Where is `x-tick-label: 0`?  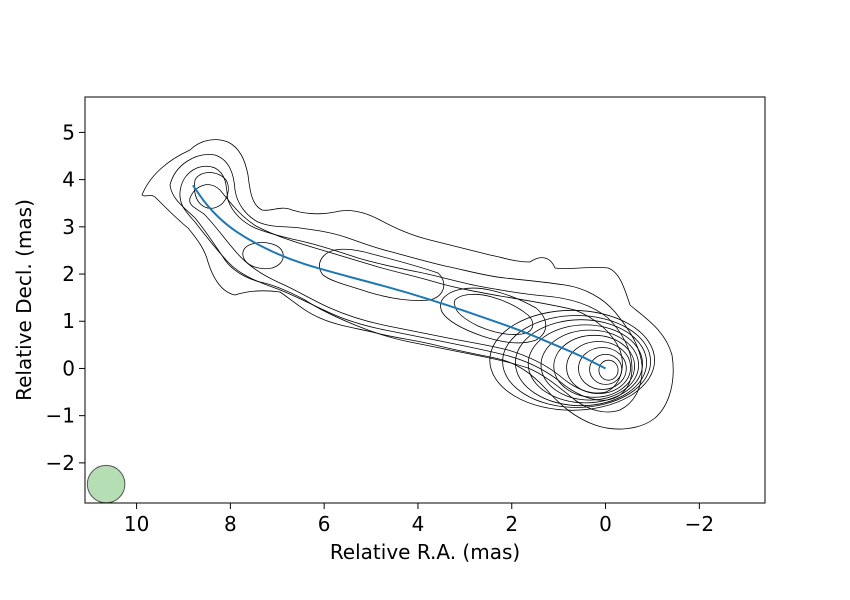 x-tick-label: 0 is located at coordinates (605, 524).